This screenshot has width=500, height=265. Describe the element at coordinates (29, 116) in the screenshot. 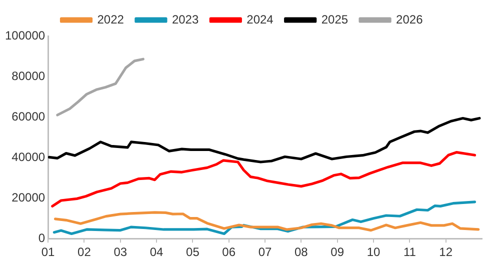

I see `y-tick-label: 60000` at that location.